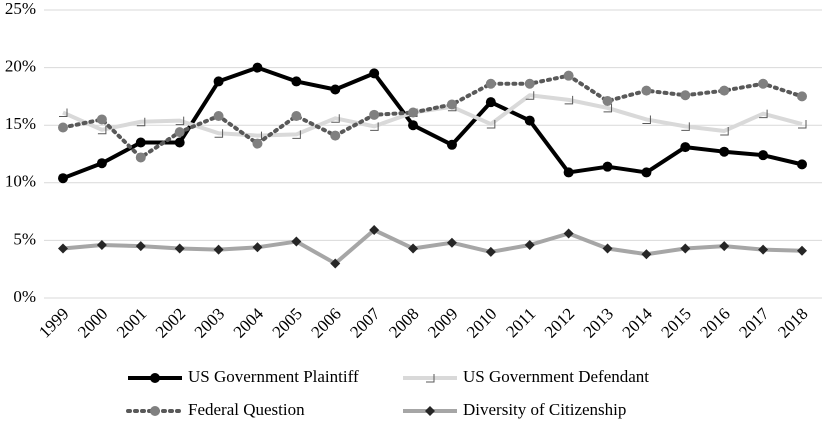 This screenshot has height=424, width=822. Describe the element at coordinates (559, 322) in the screenshot. I see `x-tick-label: 2012` at that location.